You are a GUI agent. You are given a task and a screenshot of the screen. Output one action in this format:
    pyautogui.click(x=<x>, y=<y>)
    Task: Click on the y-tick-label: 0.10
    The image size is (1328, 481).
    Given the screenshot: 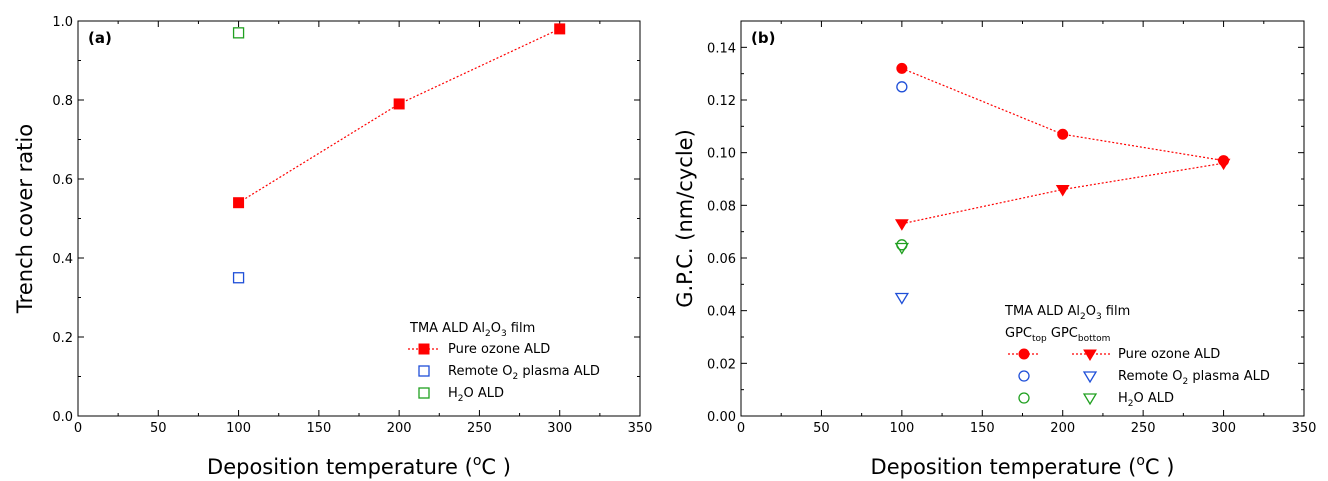 What is the action you would take?
    pyautogui.click(x=721, y=154)
    